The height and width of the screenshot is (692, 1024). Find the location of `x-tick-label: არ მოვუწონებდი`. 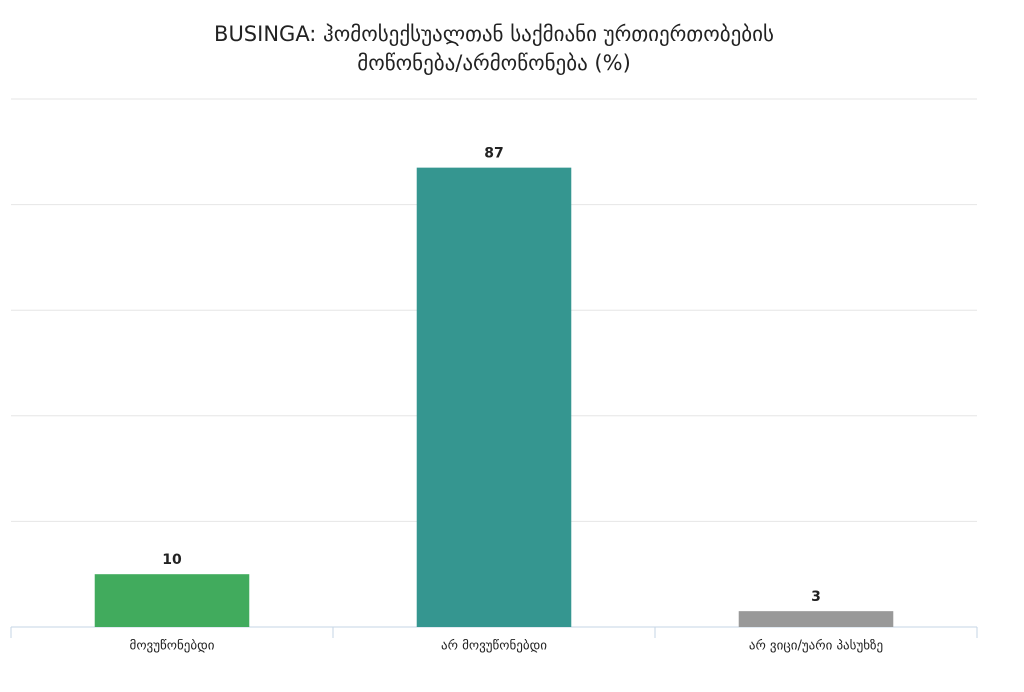

x-tick-label: არ მოვუწონებდი is located at coordinates (494, 646).